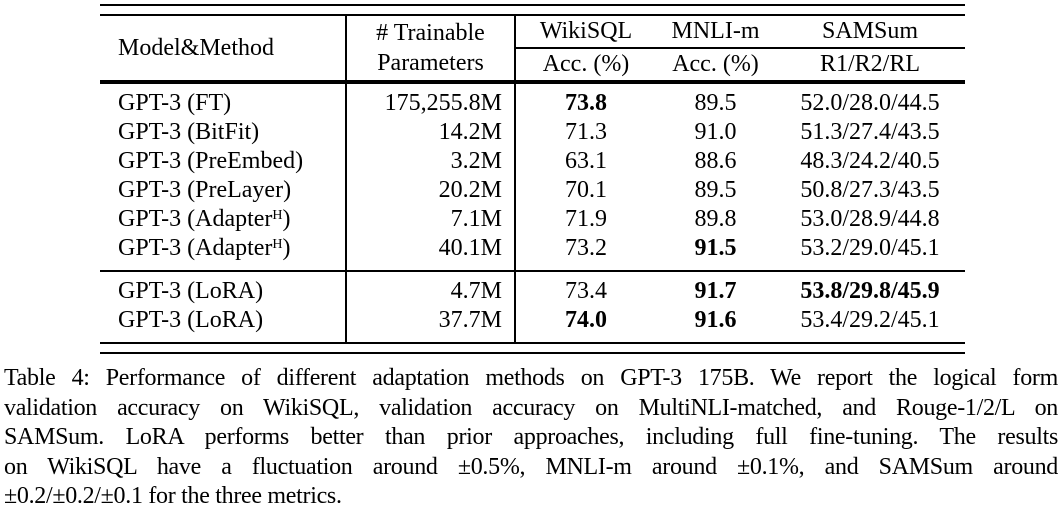 This screenshot has width=1061, height=513. What do you see at coordinates (715, 219) in the screenshot?
I see `cell-mnli: 89.8` at bounding box center [715, 219].